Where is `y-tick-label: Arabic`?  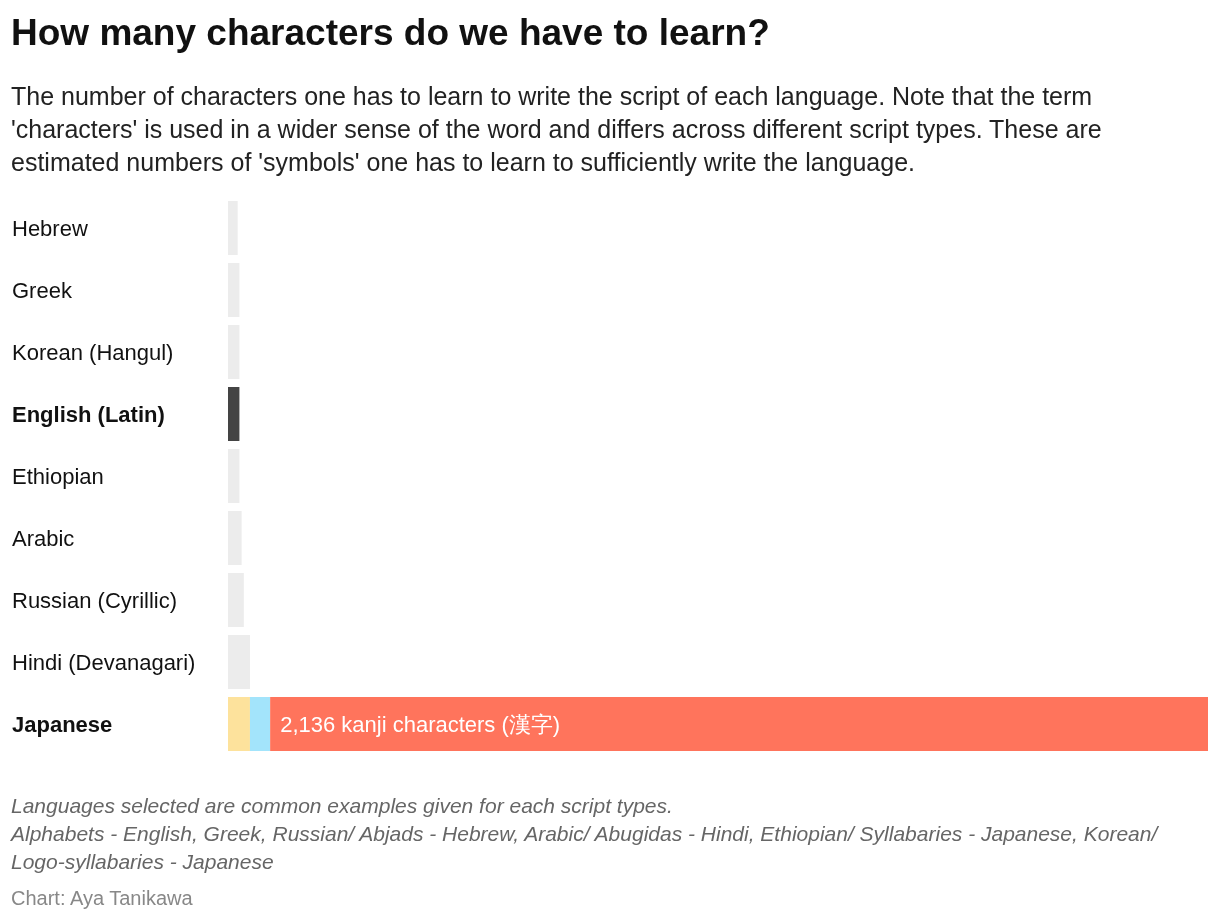
y-tick-label: Arabic is located at coordinates (43, 538).